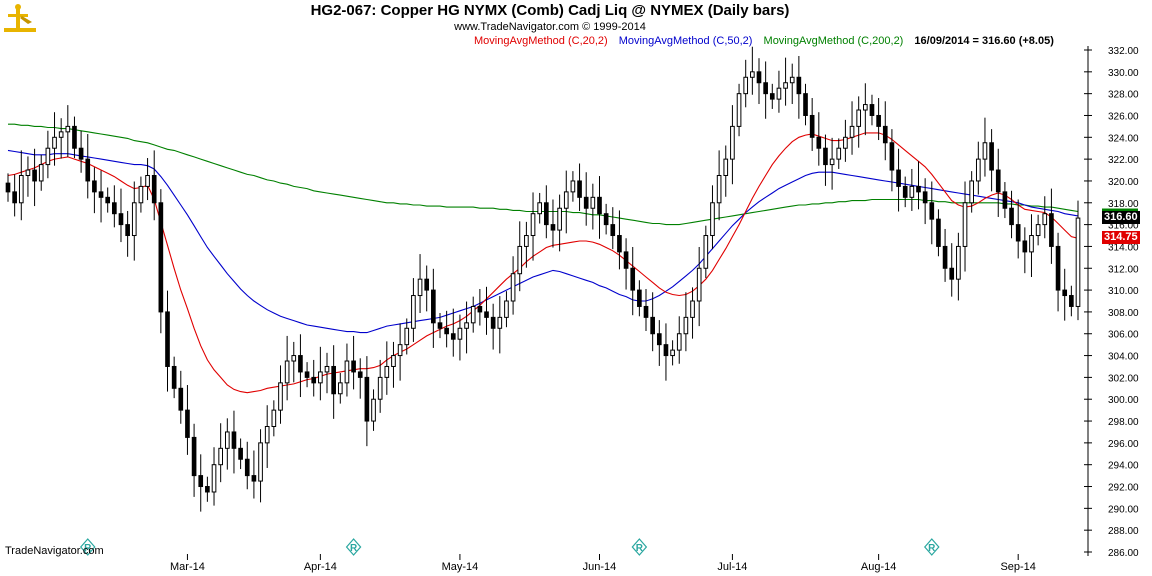  What do you see at coordinates (1123, 73) in the screenshot?
I see `y-tick-label: 330.00` at bounding box center [1123, 73].